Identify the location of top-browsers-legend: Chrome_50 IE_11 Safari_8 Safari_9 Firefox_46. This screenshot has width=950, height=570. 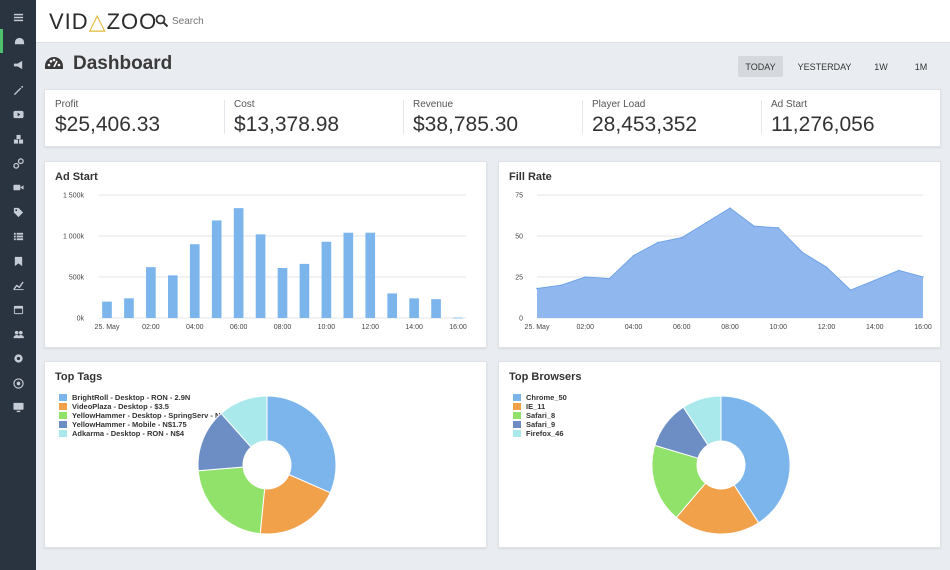
(540, 415).